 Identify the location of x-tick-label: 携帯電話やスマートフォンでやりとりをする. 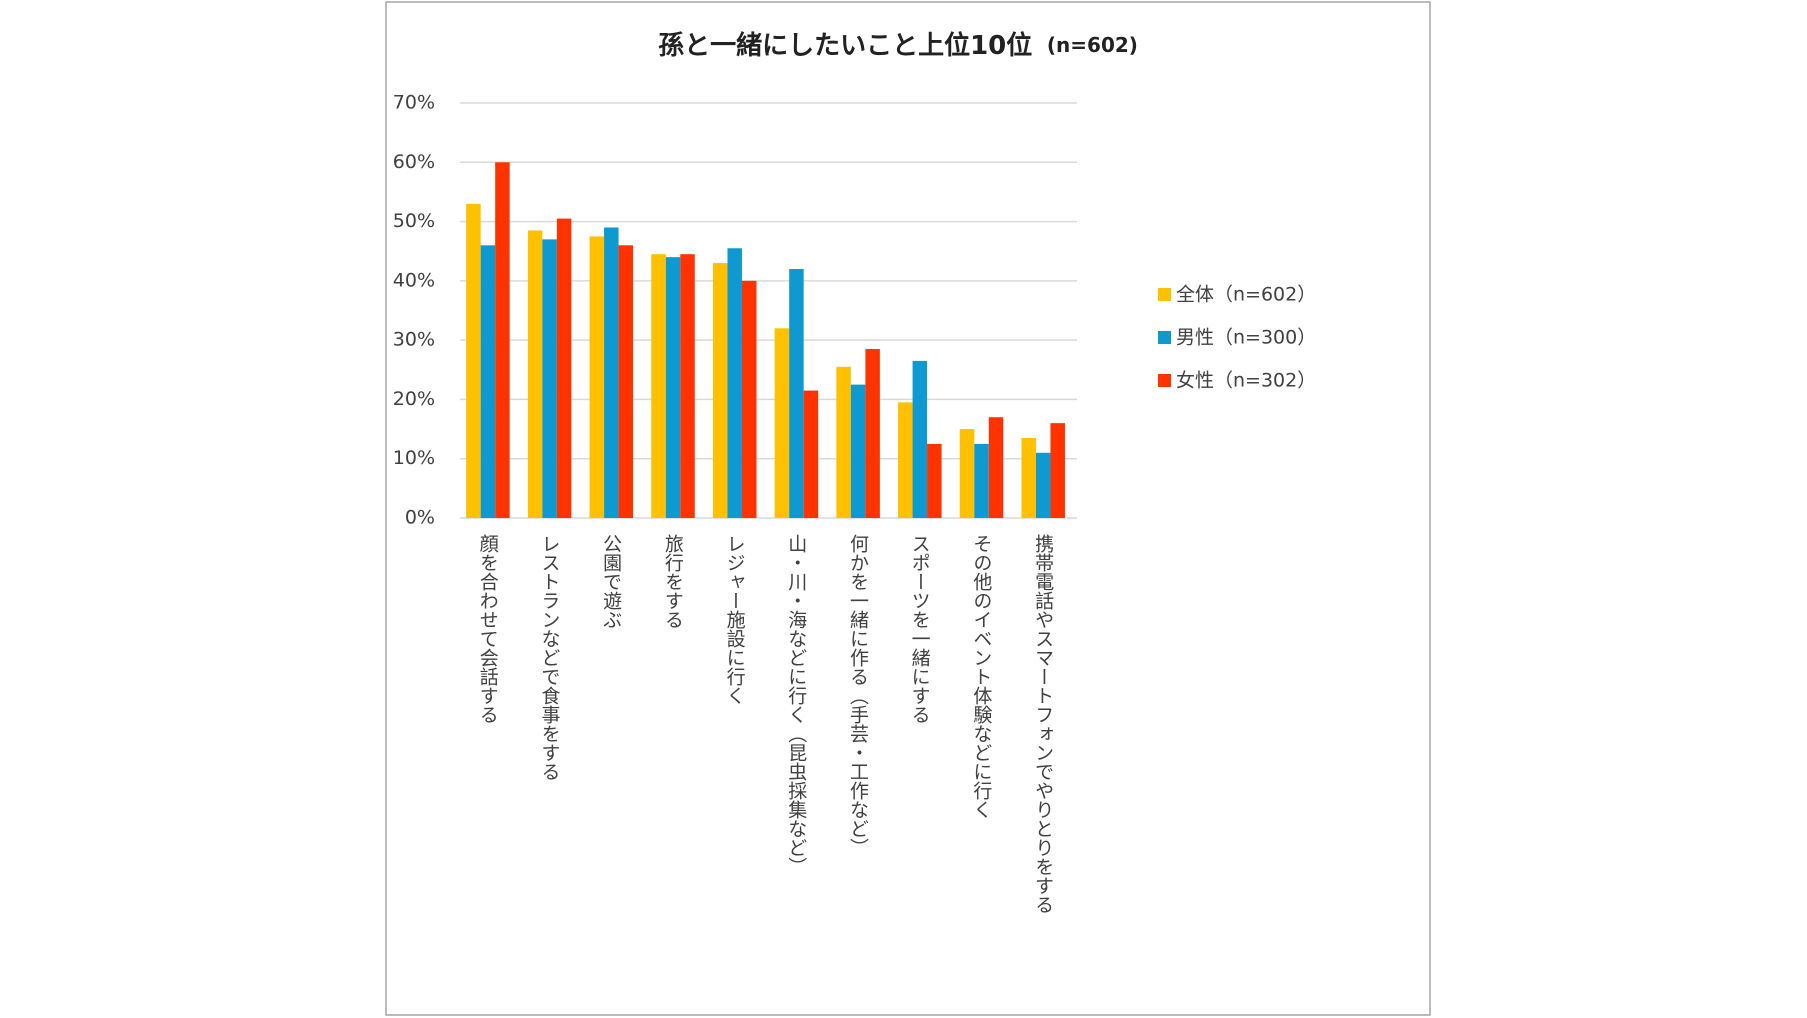
(1043, 724).